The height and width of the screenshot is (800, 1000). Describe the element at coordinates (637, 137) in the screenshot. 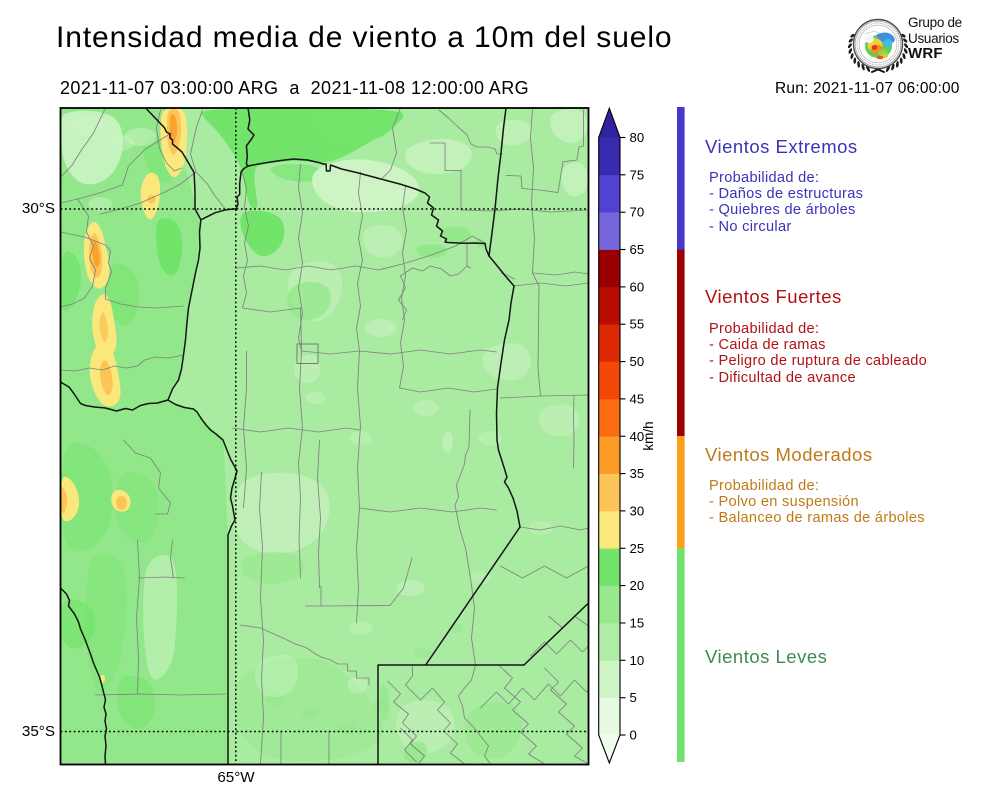

I see `svg-text: 80` at that location.